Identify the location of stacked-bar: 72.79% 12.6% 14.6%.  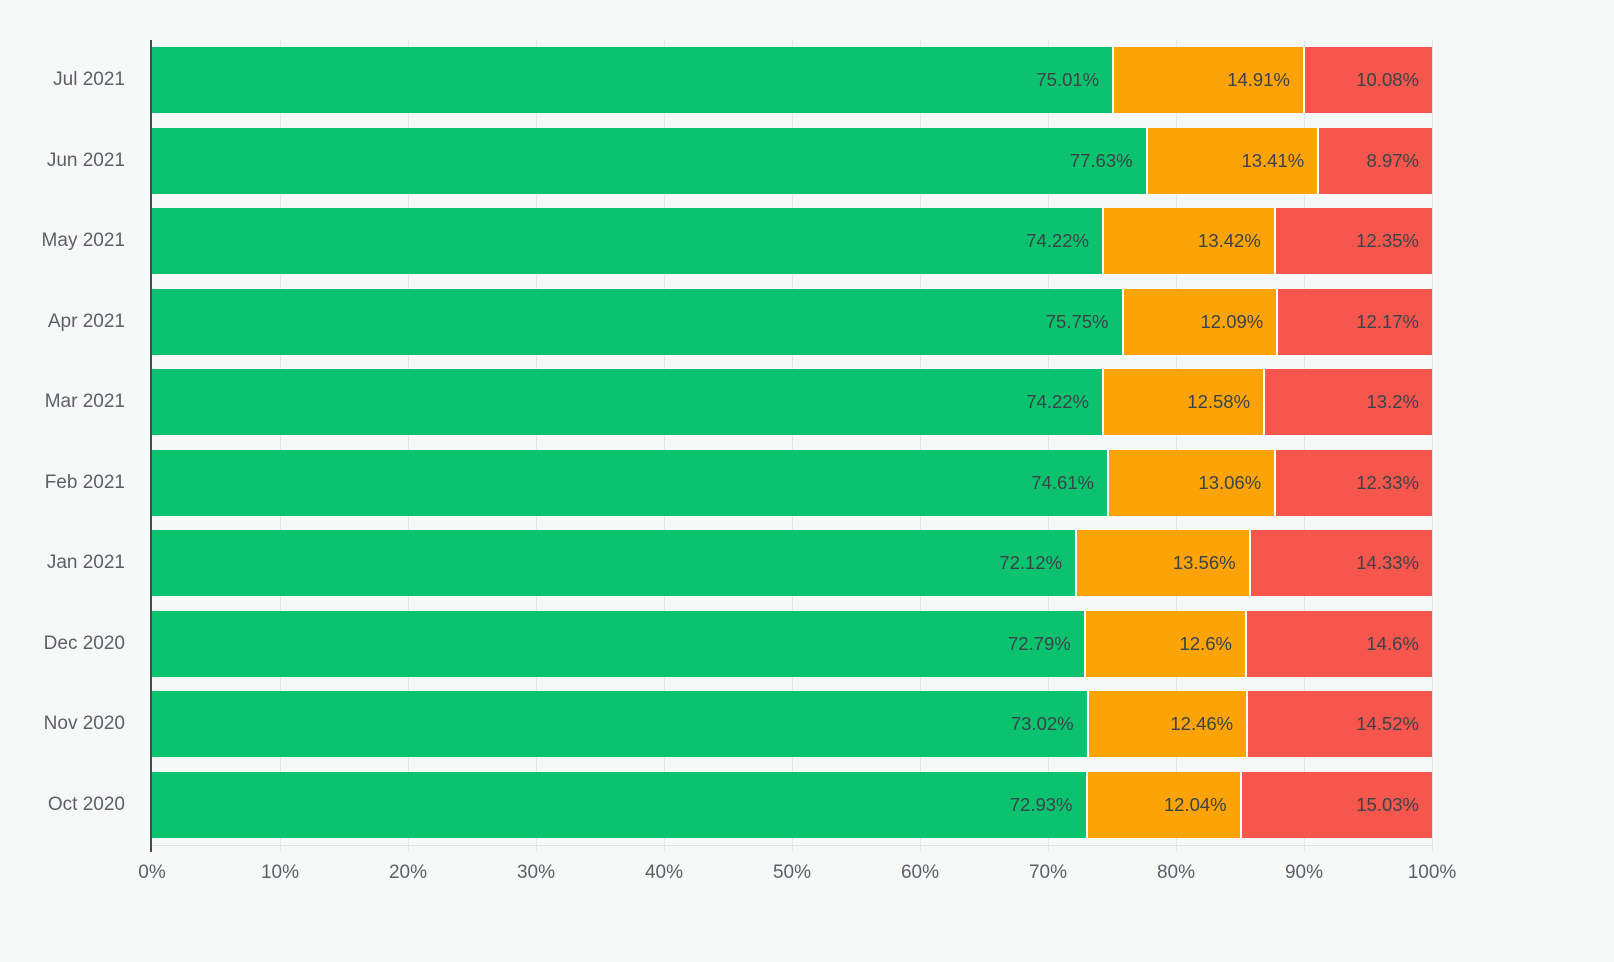
(792, 643).